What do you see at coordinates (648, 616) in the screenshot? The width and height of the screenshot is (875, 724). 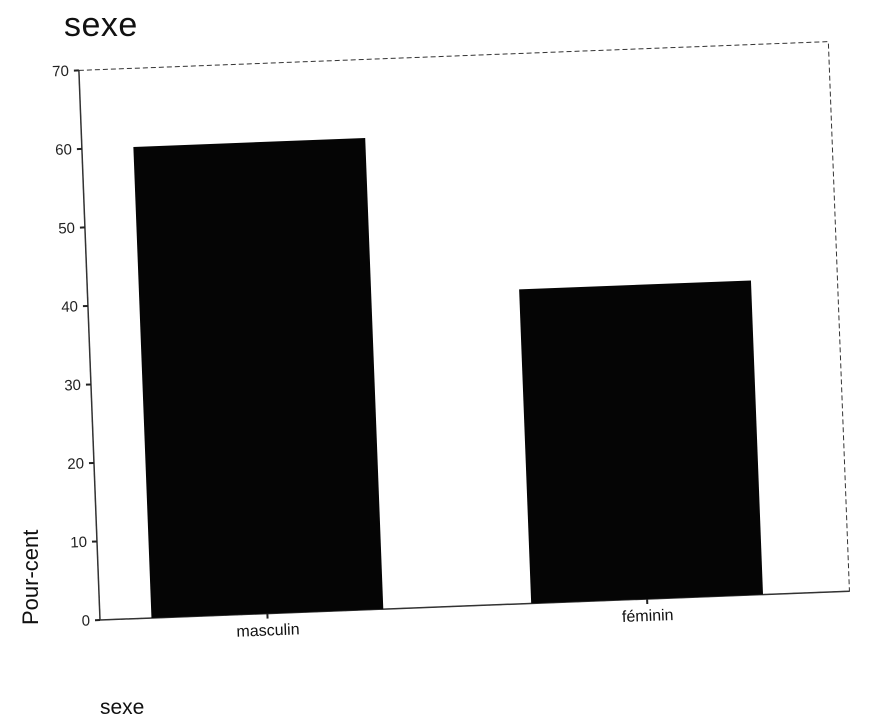 I see `x-category-label: féminin` at bounding box center [648, 616].